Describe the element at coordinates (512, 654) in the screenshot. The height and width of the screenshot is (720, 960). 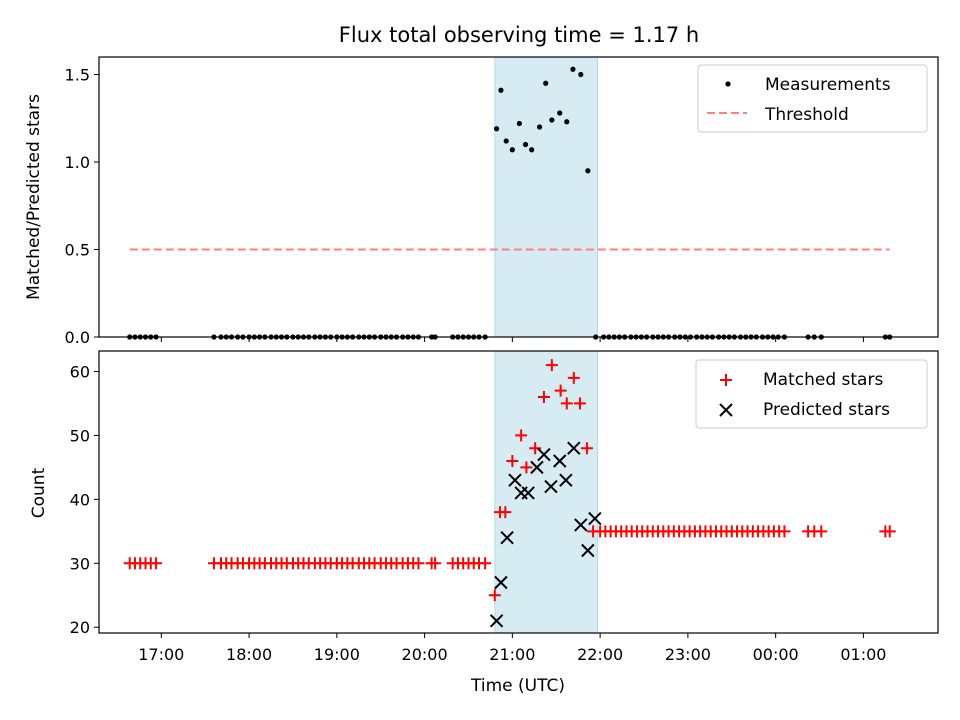
I see `bottom-xtick-label: 21:00` at that location.